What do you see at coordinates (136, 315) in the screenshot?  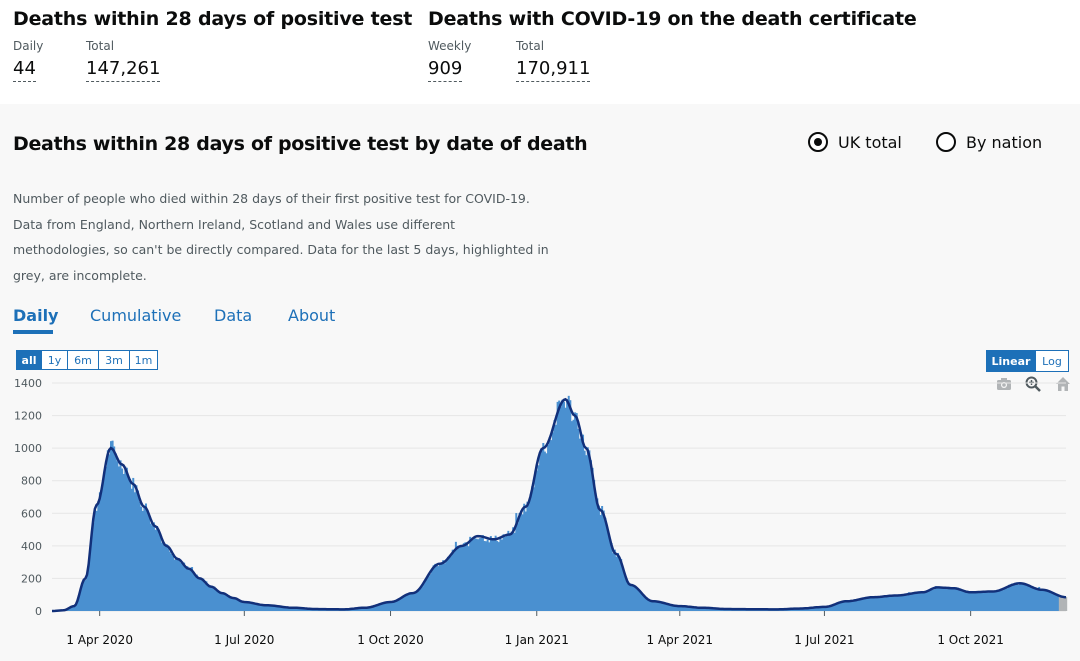 I see `tab-cumulative: Cumulative` at bounding box center [136, 315].